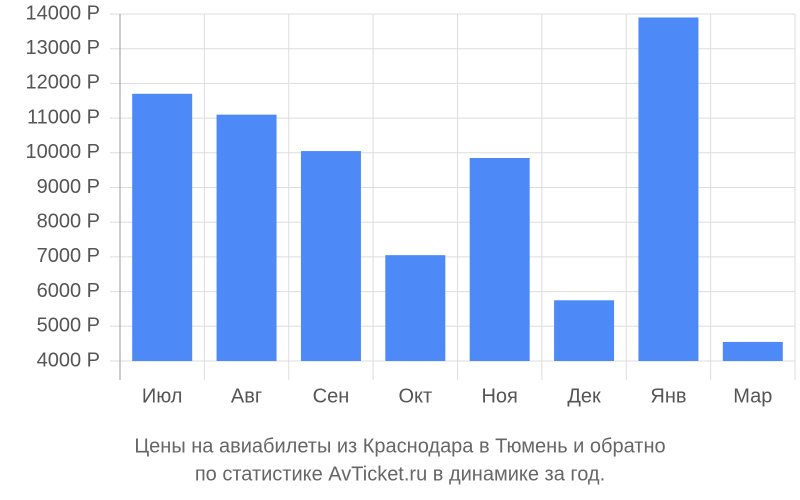 The width and height of the screenshot is (800, 500). I want to click on y-tick-label: 4000 Р, so click(68, 360).